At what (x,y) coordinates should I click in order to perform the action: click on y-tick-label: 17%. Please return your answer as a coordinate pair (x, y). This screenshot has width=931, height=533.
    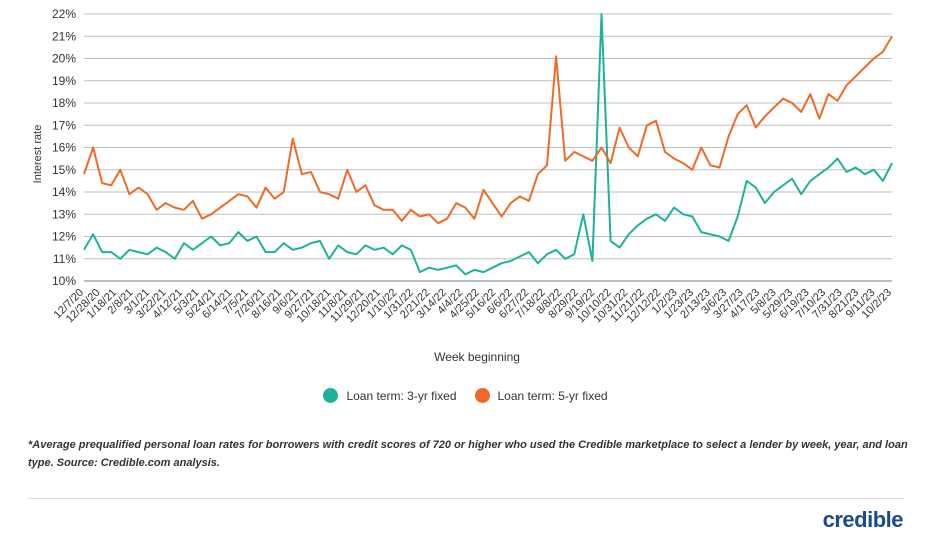
    Looking at the image, I should click on (64, 125).